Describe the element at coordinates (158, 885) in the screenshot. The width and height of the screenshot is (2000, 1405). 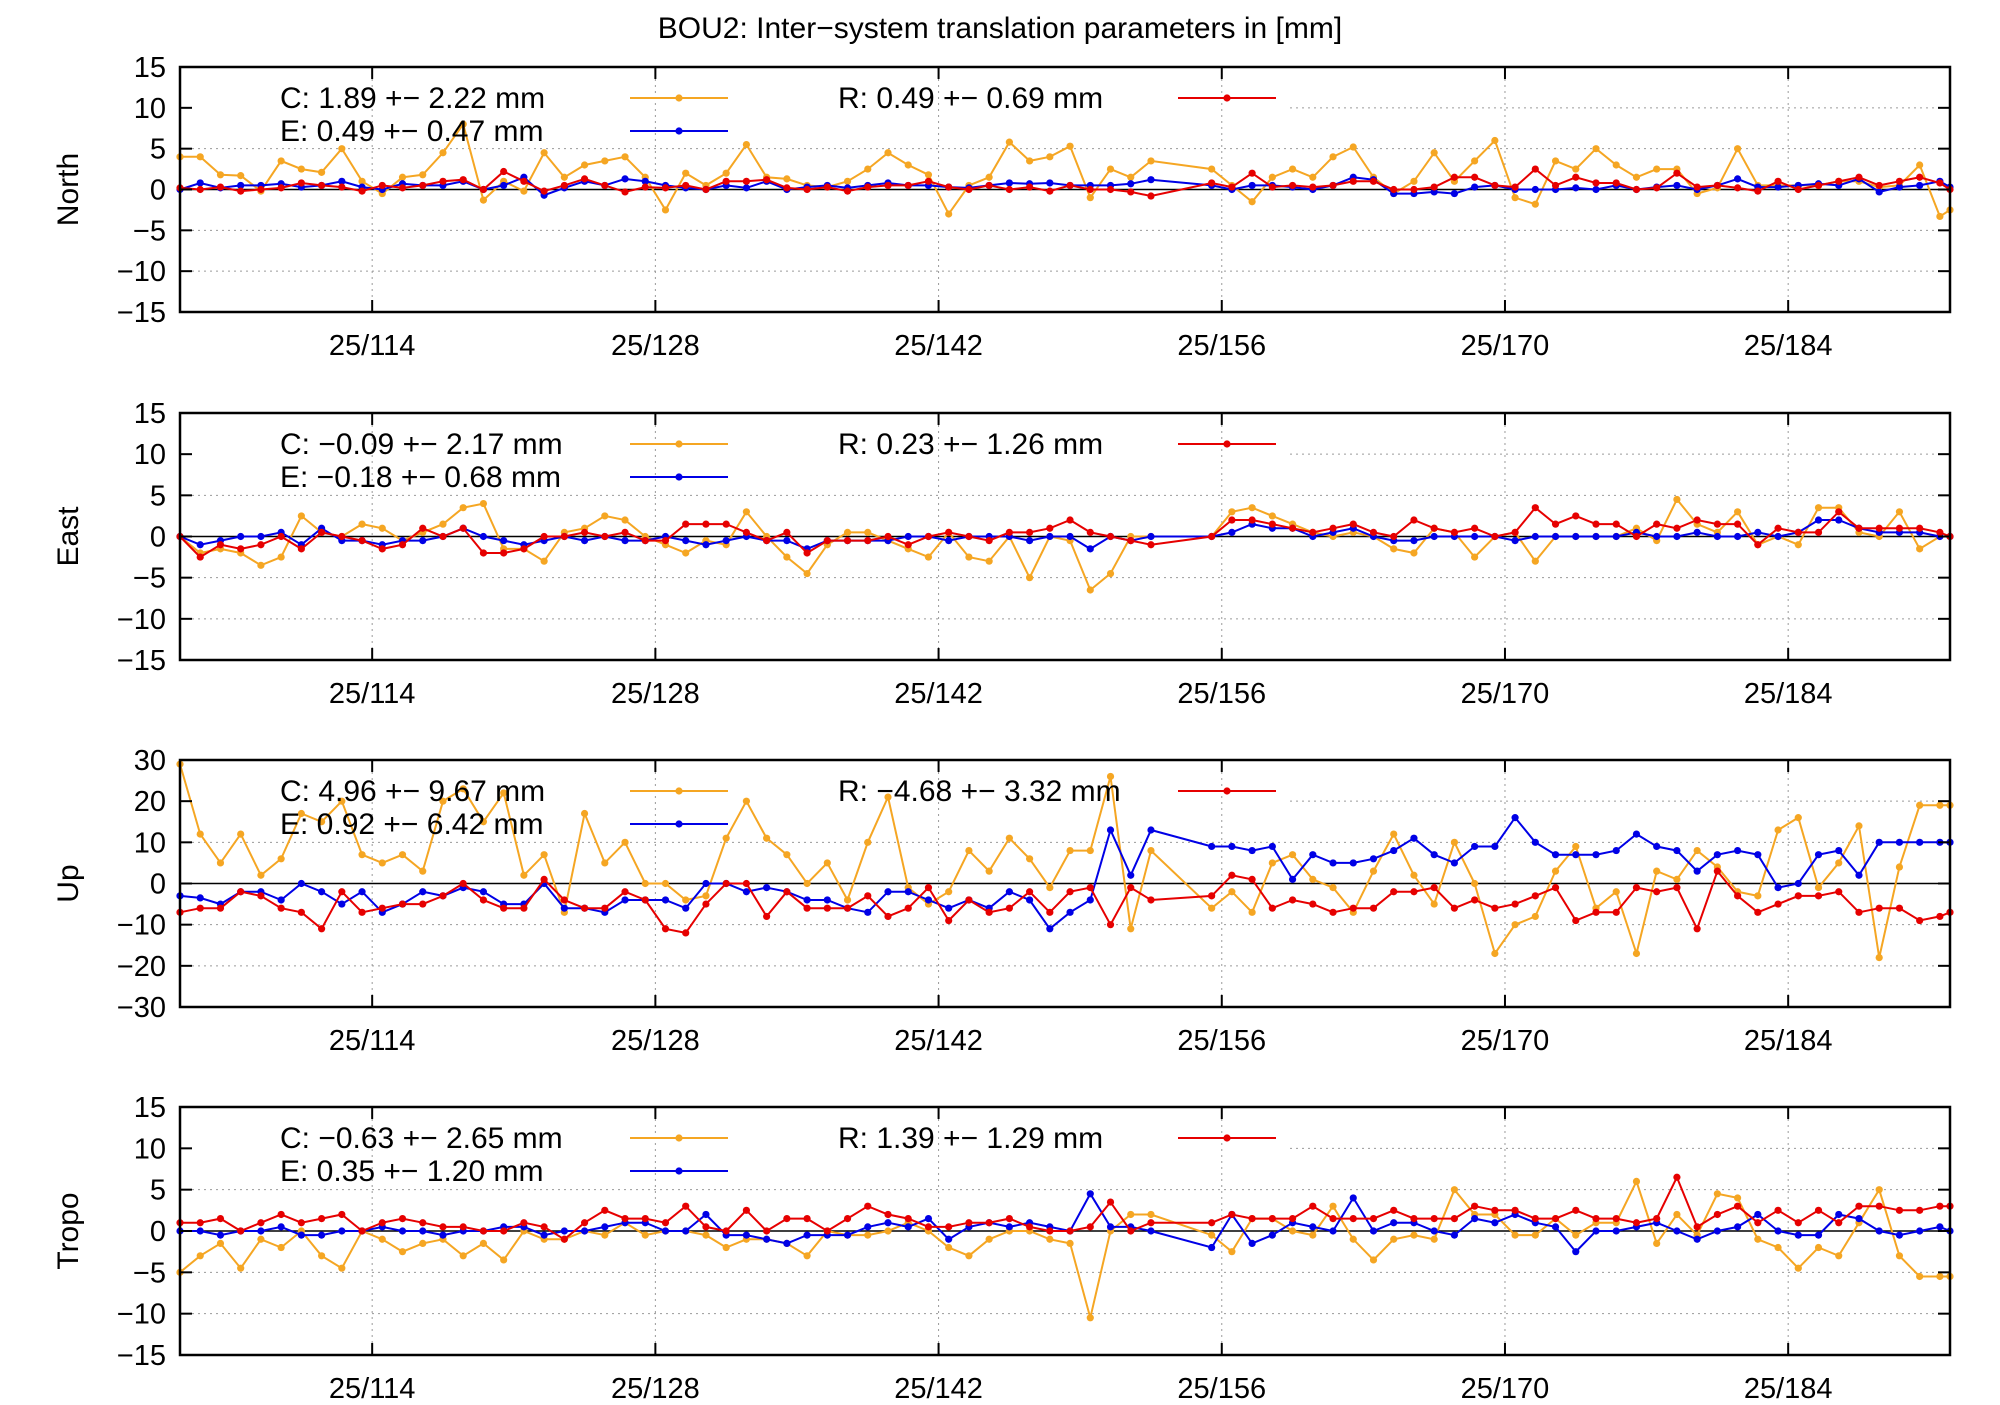
I see `up-ytick-label: 0` at that location.